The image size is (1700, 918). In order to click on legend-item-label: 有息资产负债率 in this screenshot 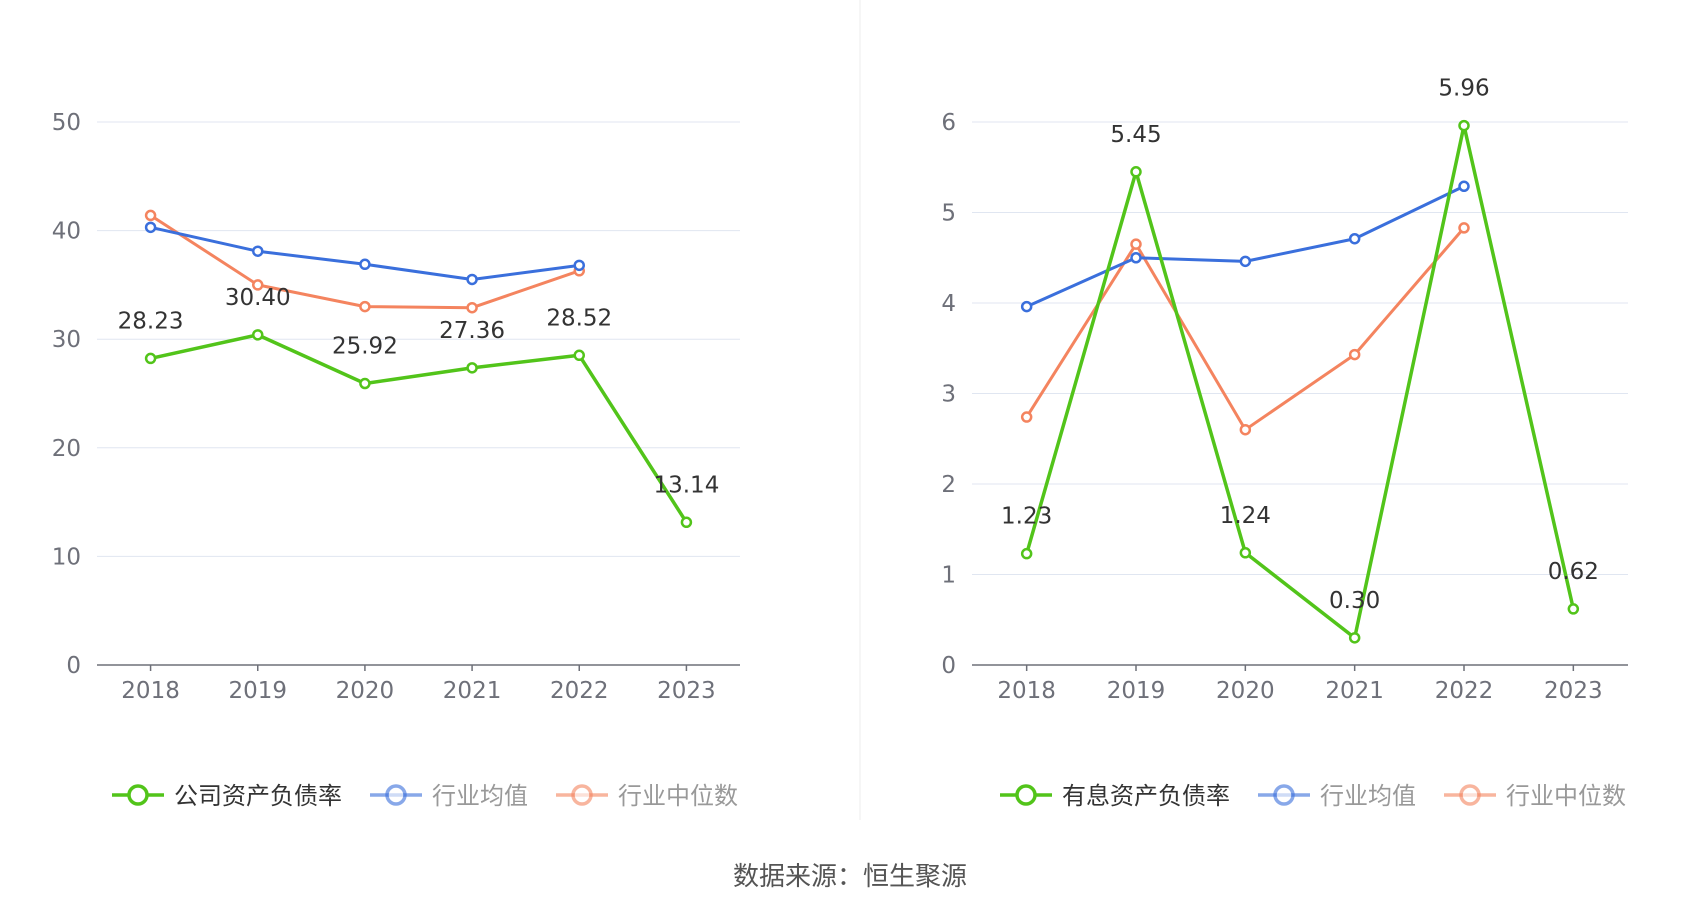, I will do `click(1146, 796)`.